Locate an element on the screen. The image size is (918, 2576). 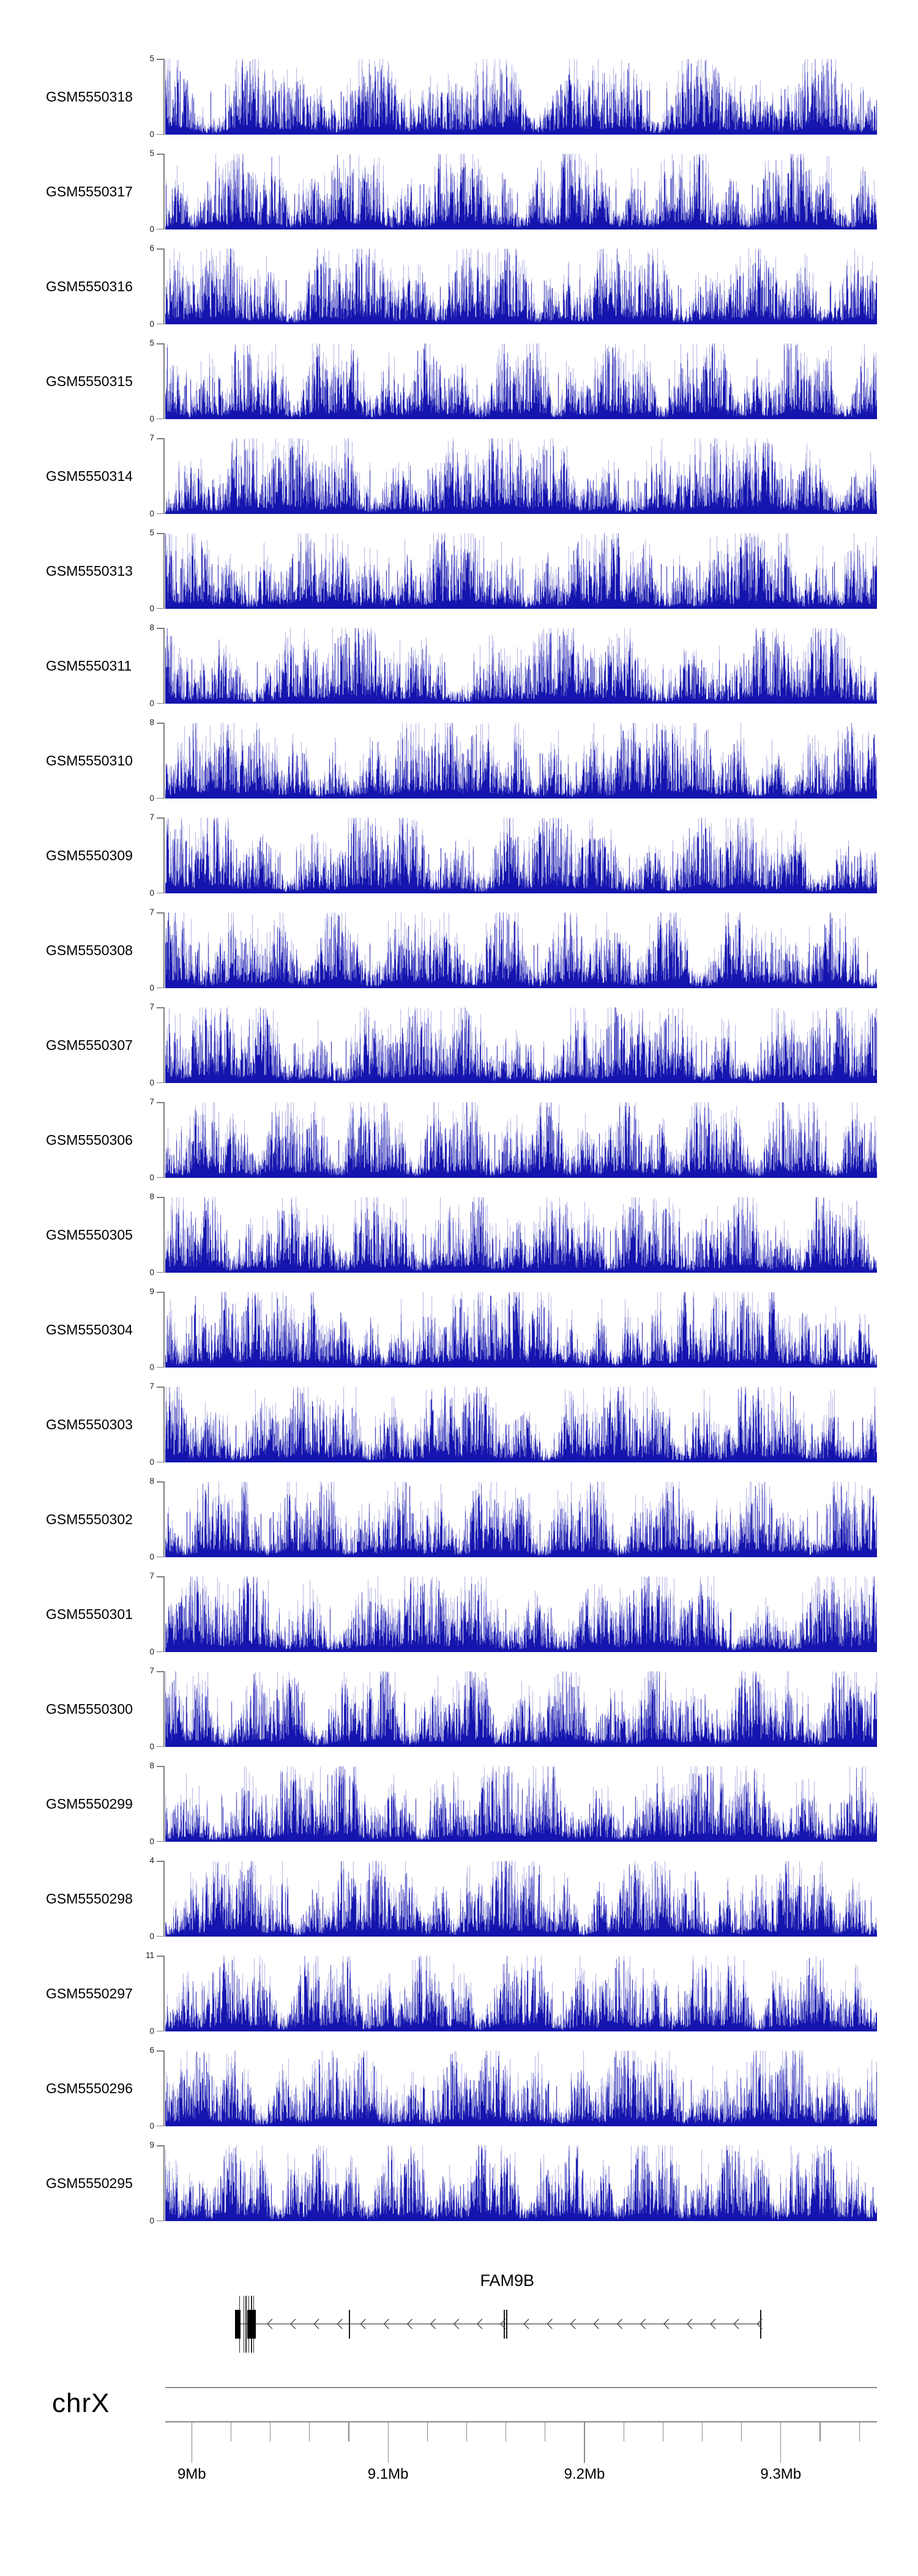
coverage-histogram-GSM5550307 is located at coordinates (521, 1045).